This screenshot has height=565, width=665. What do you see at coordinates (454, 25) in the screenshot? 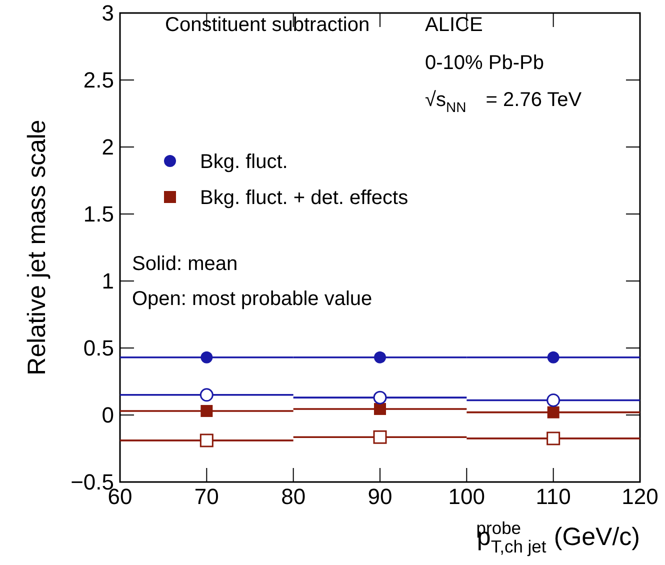
I see `annotation: ALICE` at bounding box center [454, 25].